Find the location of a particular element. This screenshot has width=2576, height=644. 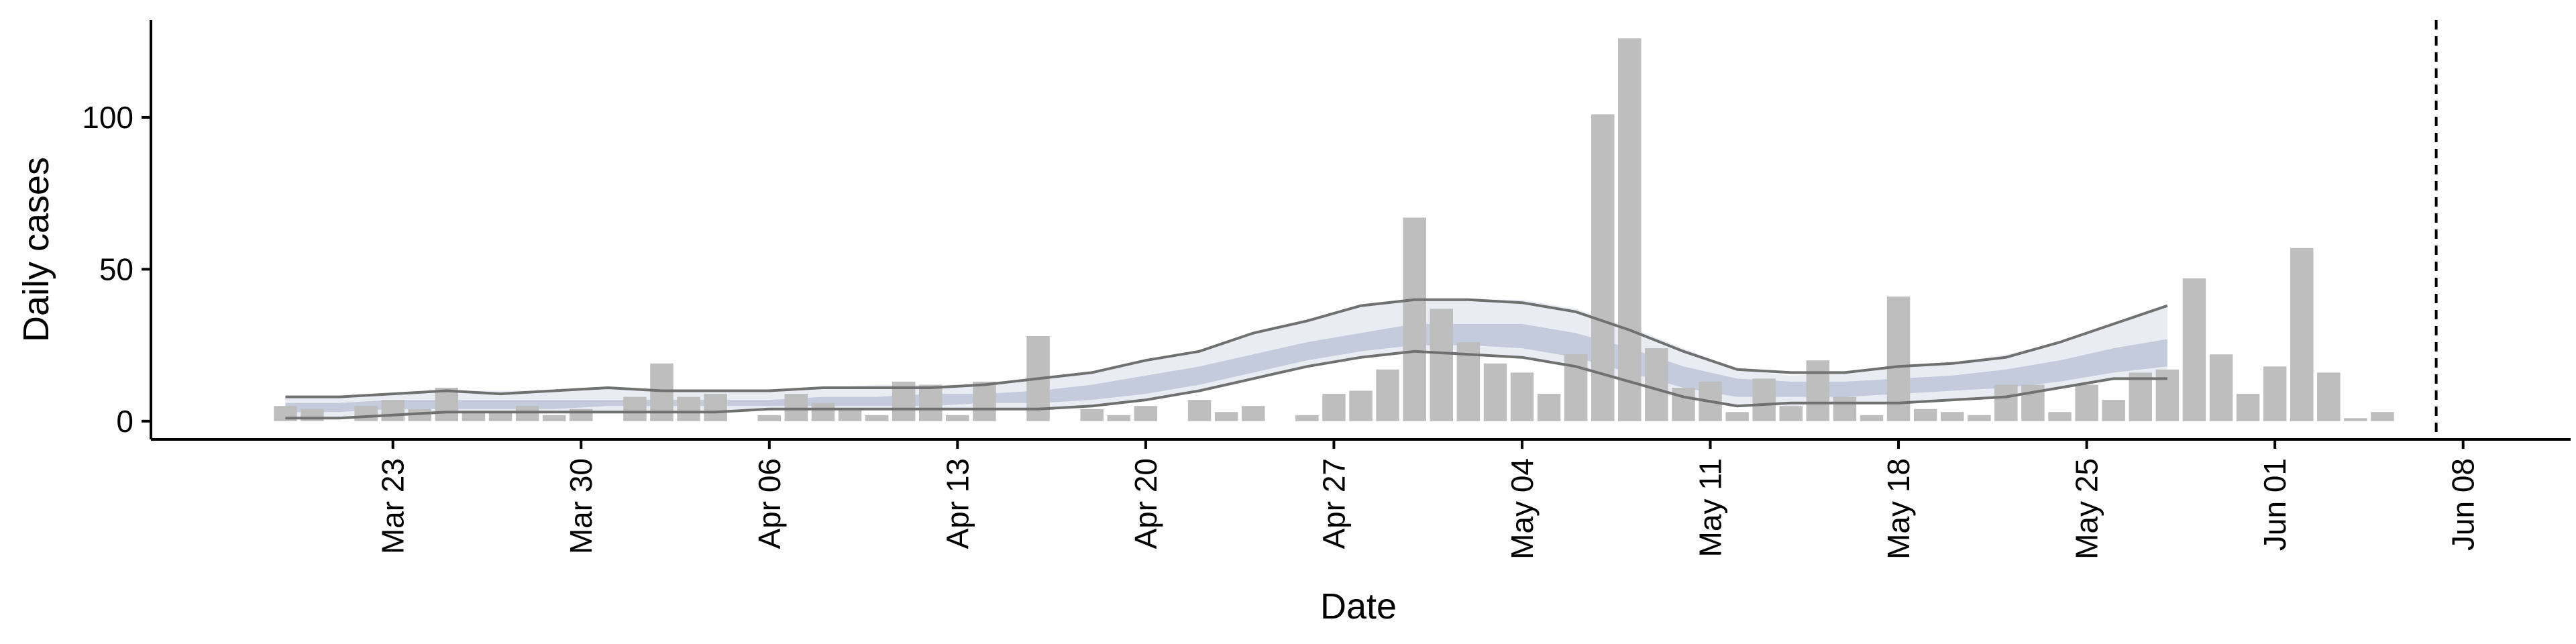

x-tick-label-2020-06-01: Jun 01 is located at coordinates (2274, 504).